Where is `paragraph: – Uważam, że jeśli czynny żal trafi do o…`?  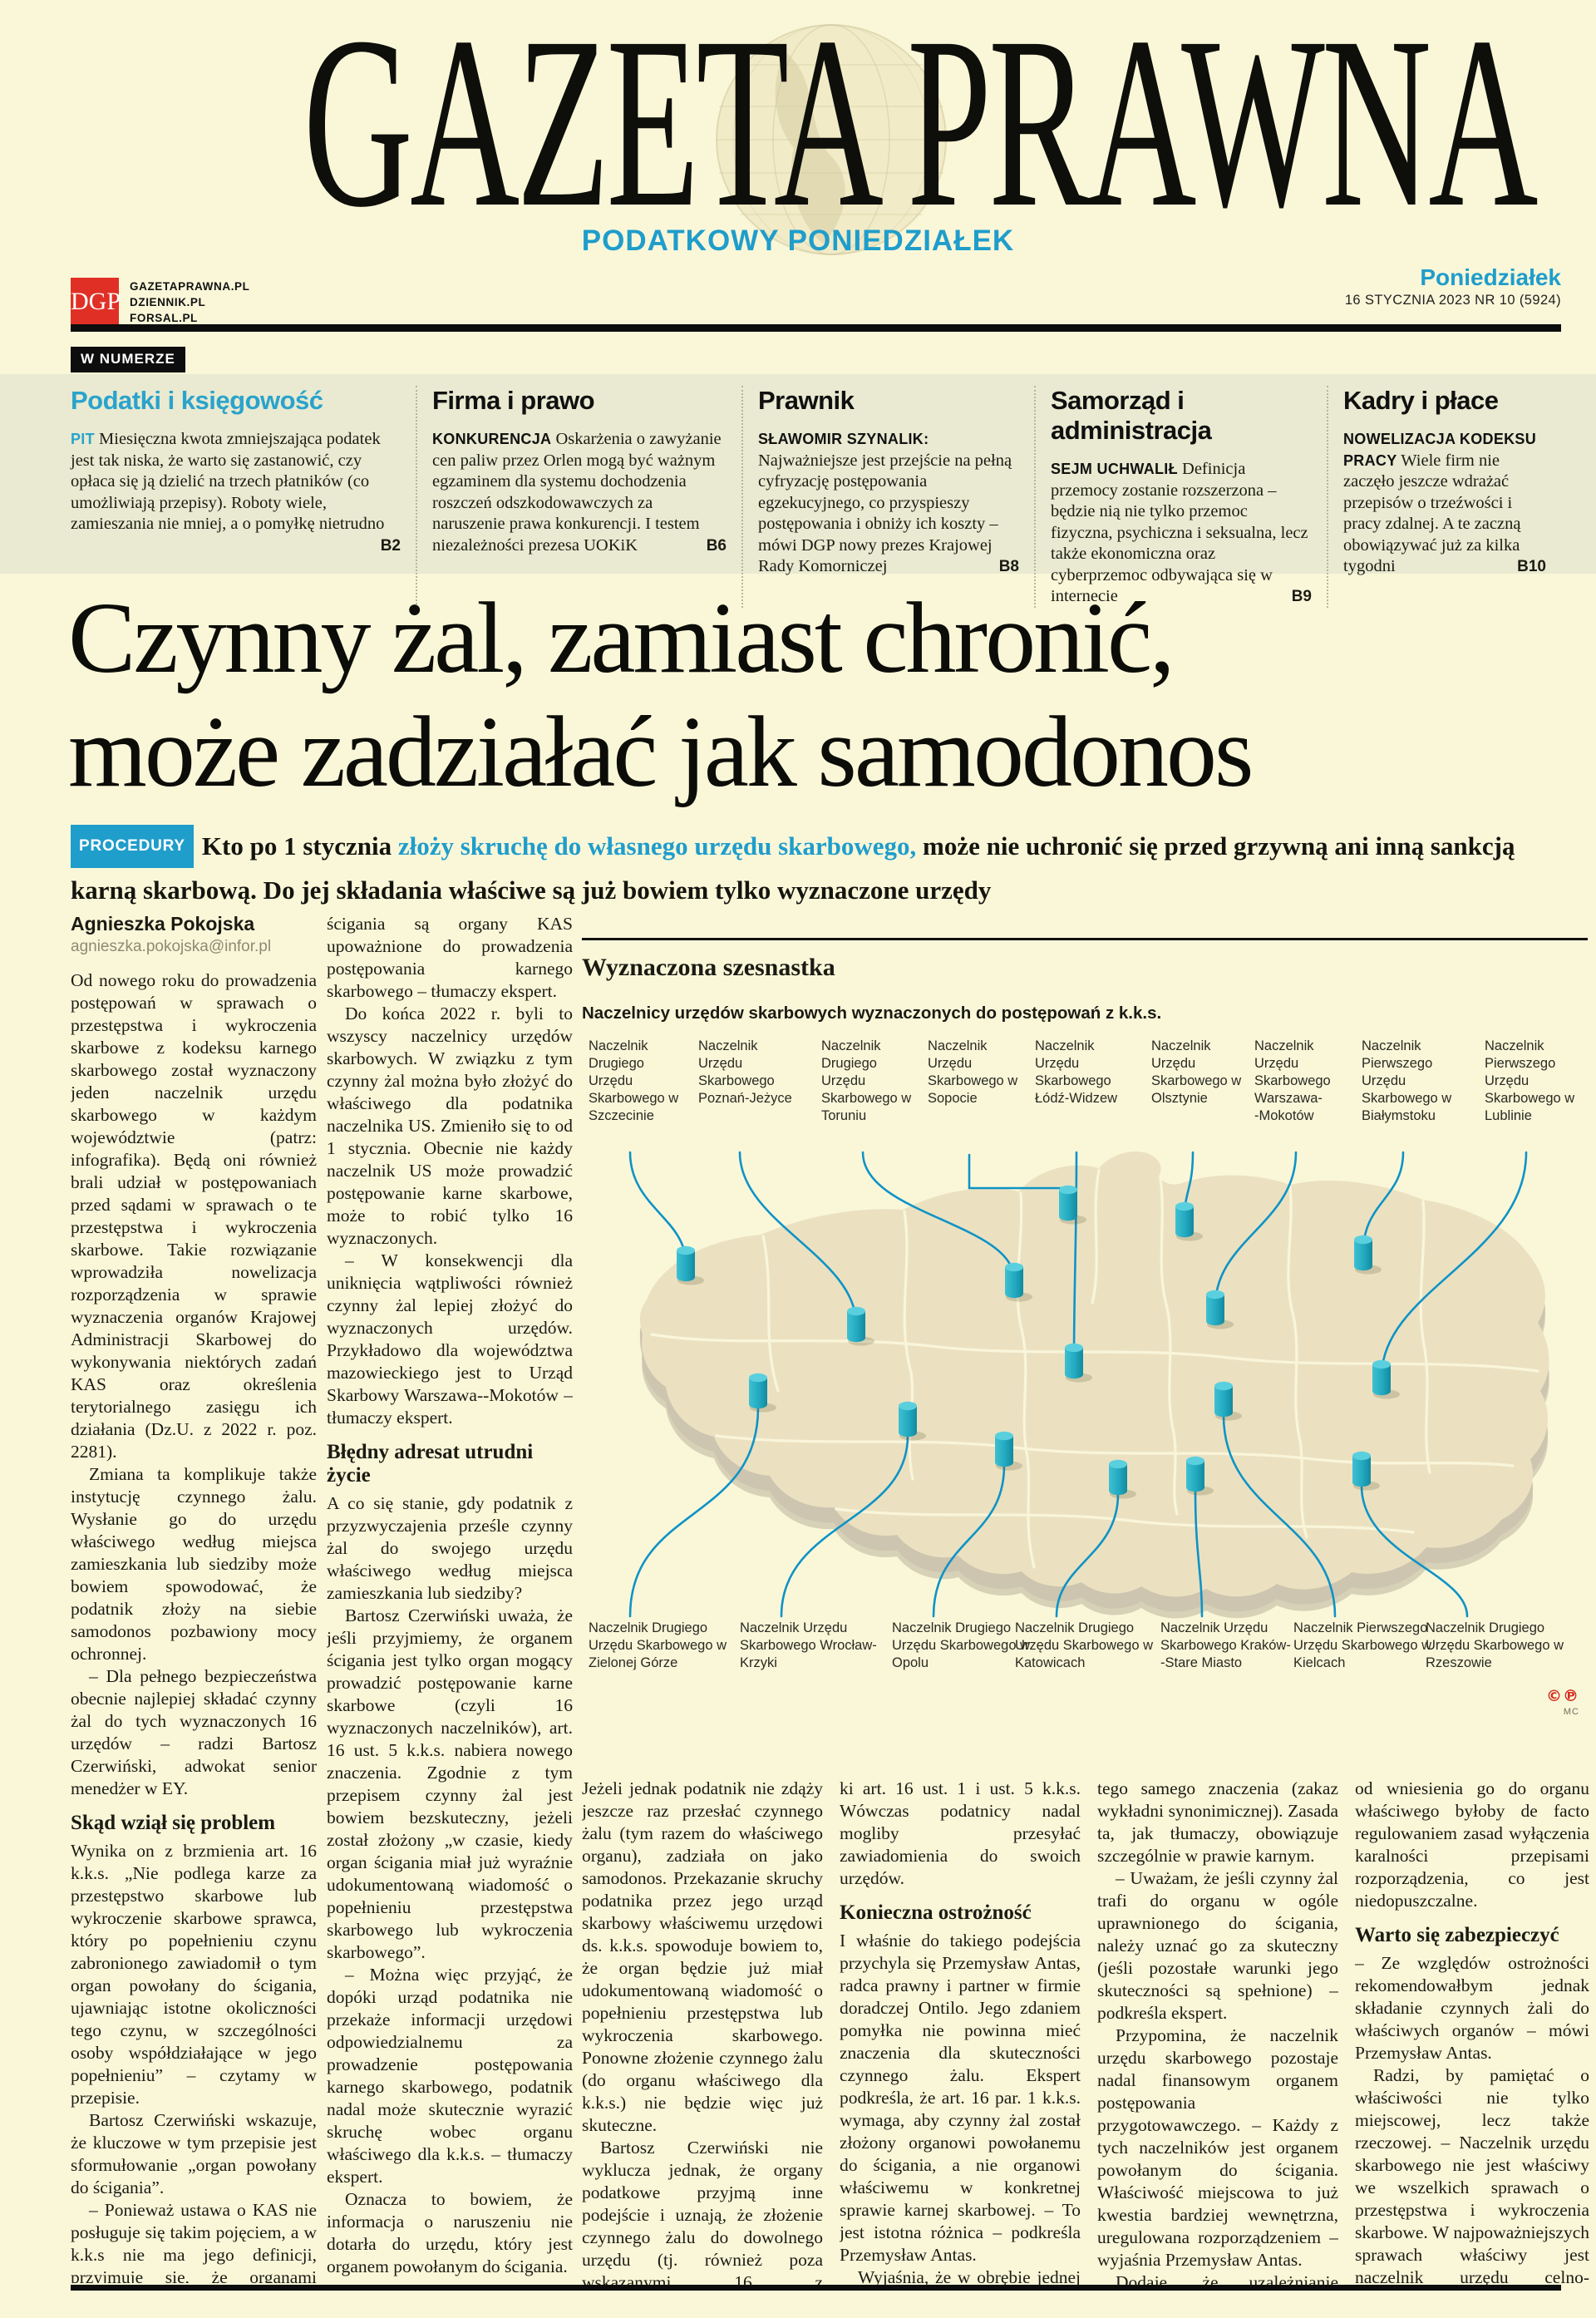
paragraph: – Uważam, że jeśli czynny żal trafi do o… is located at coordinates (1217, 1945).